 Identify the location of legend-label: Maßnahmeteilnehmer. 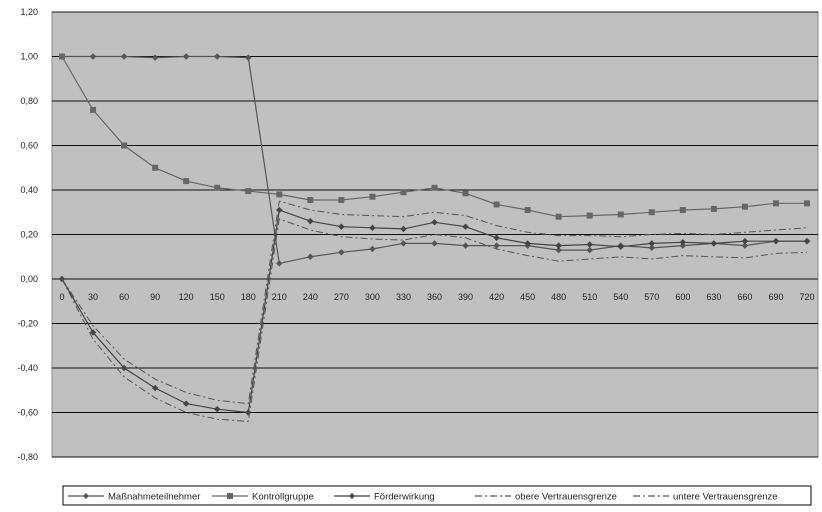
(154, 497).